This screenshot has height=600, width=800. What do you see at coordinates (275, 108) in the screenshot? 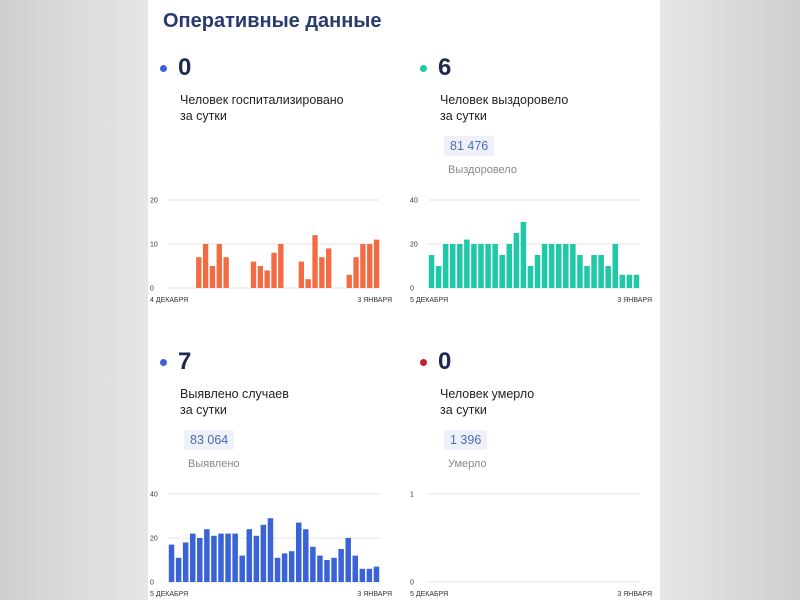
I see `stat-label: Человек госпитализировано за сутки` at bounding box center [275, 108].